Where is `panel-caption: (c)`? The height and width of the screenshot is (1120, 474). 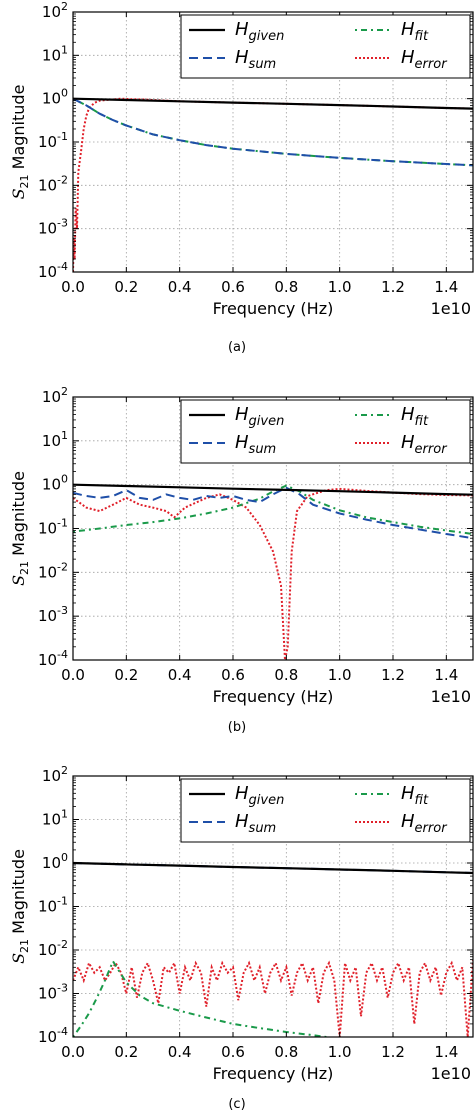
panel-caption: (c) is located at coordinates (236, 1104).